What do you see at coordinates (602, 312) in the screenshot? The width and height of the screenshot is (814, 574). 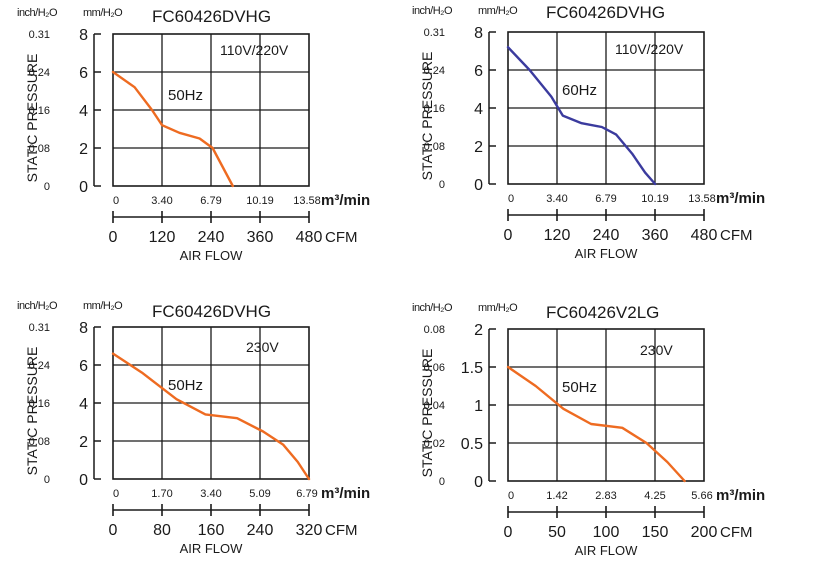 I see `chart-title: FC60426V2LG` at bounding box center [602, 312].